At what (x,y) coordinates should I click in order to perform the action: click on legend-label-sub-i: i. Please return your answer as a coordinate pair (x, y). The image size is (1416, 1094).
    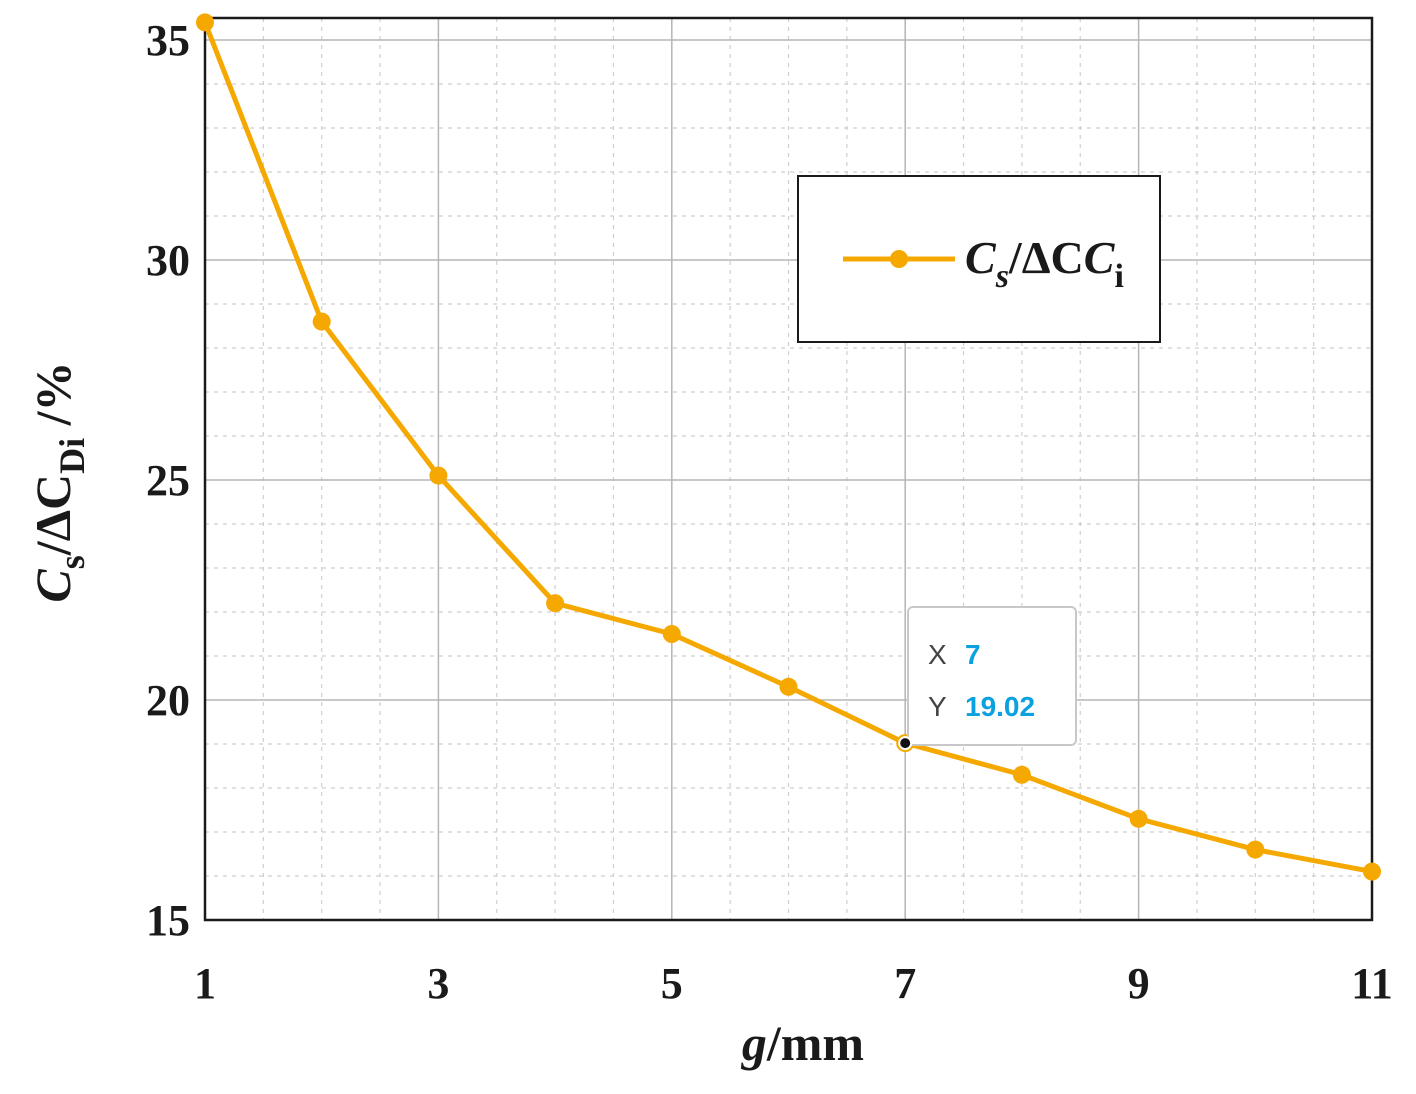
    Looking at the image, I should click on (1118, 276).